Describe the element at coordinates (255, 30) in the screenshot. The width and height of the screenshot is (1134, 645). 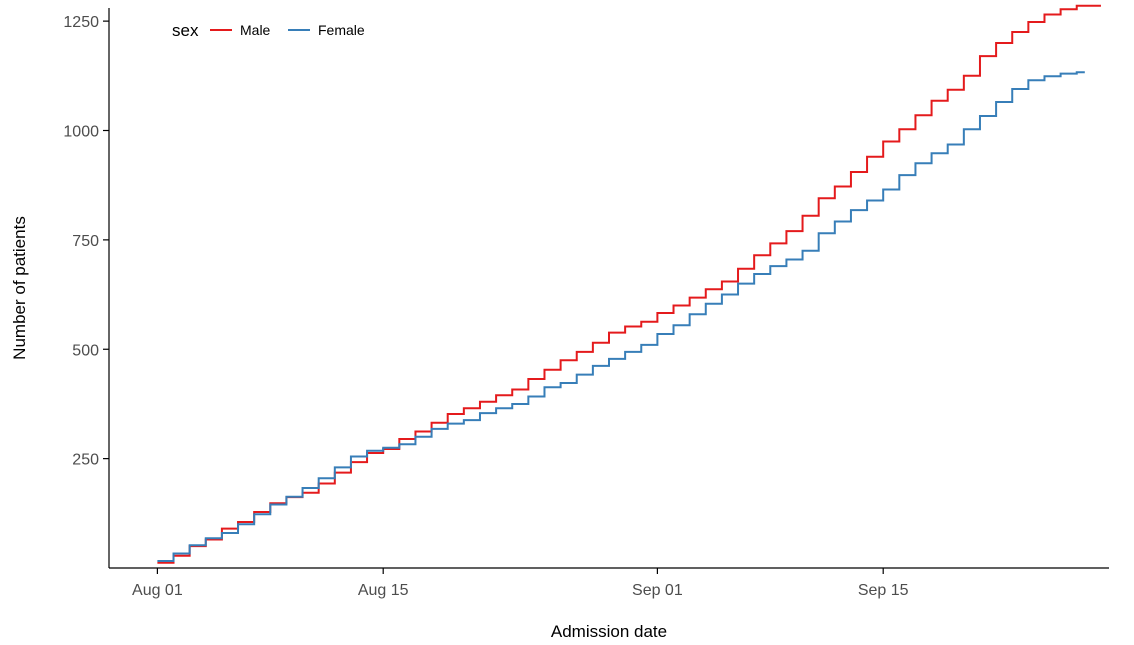
I see `legend-label-male: Male` at that location.